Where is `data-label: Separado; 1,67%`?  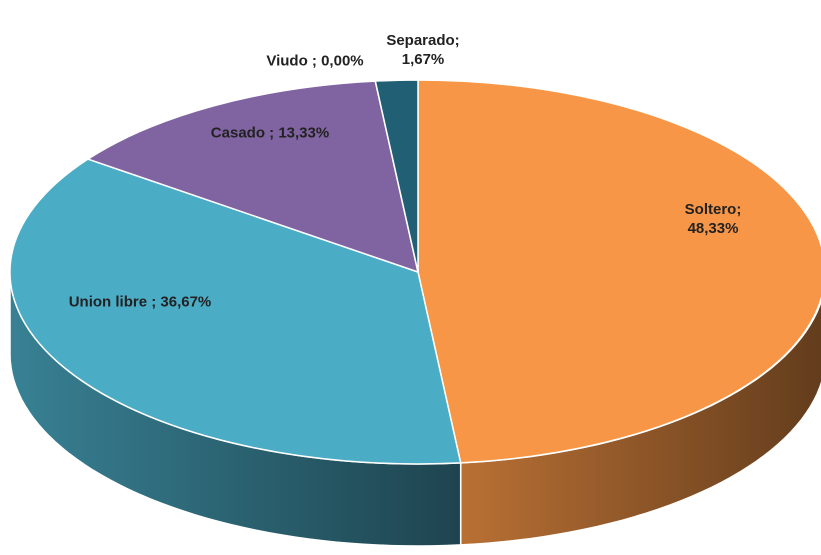 data-label: Separado; 1,67% is located at coordinates (423, 50).